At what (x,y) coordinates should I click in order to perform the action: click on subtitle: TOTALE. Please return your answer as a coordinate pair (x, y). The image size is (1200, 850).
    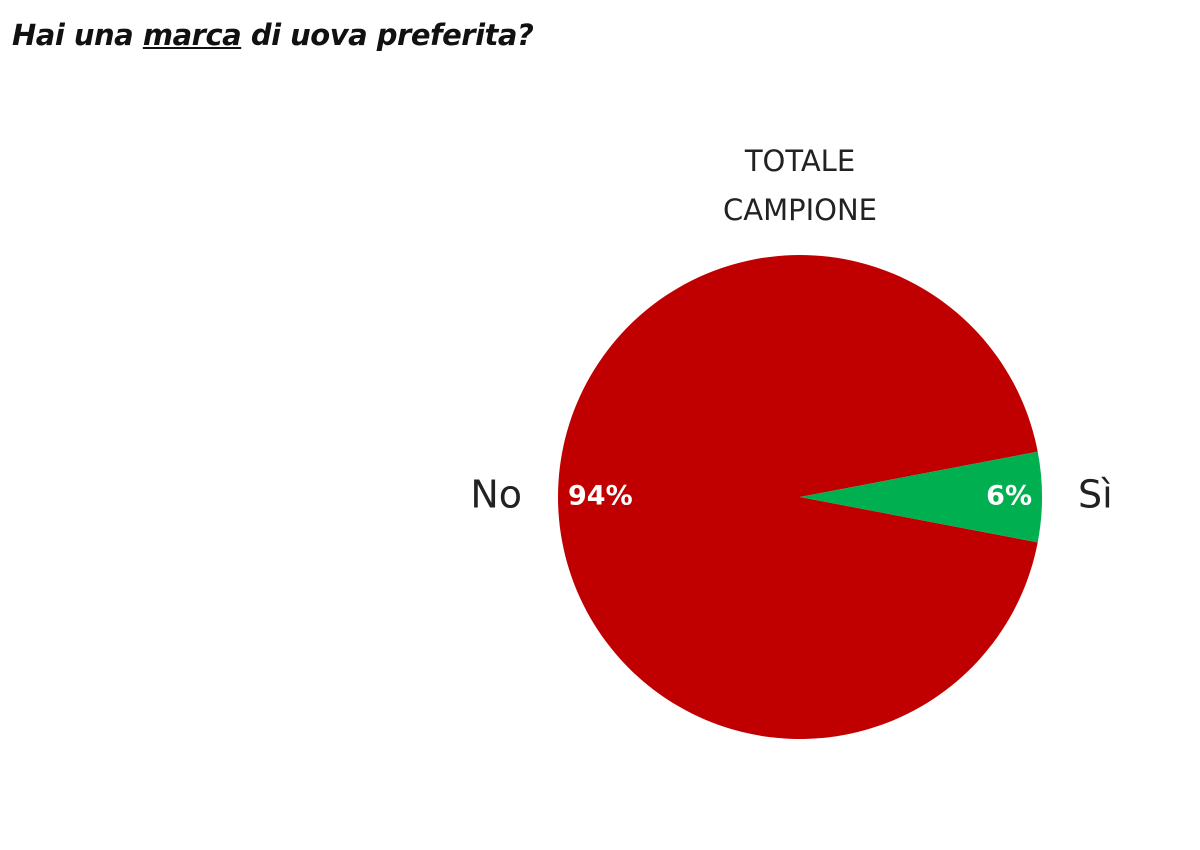
    Looking at the image, I should click on (799, 161).